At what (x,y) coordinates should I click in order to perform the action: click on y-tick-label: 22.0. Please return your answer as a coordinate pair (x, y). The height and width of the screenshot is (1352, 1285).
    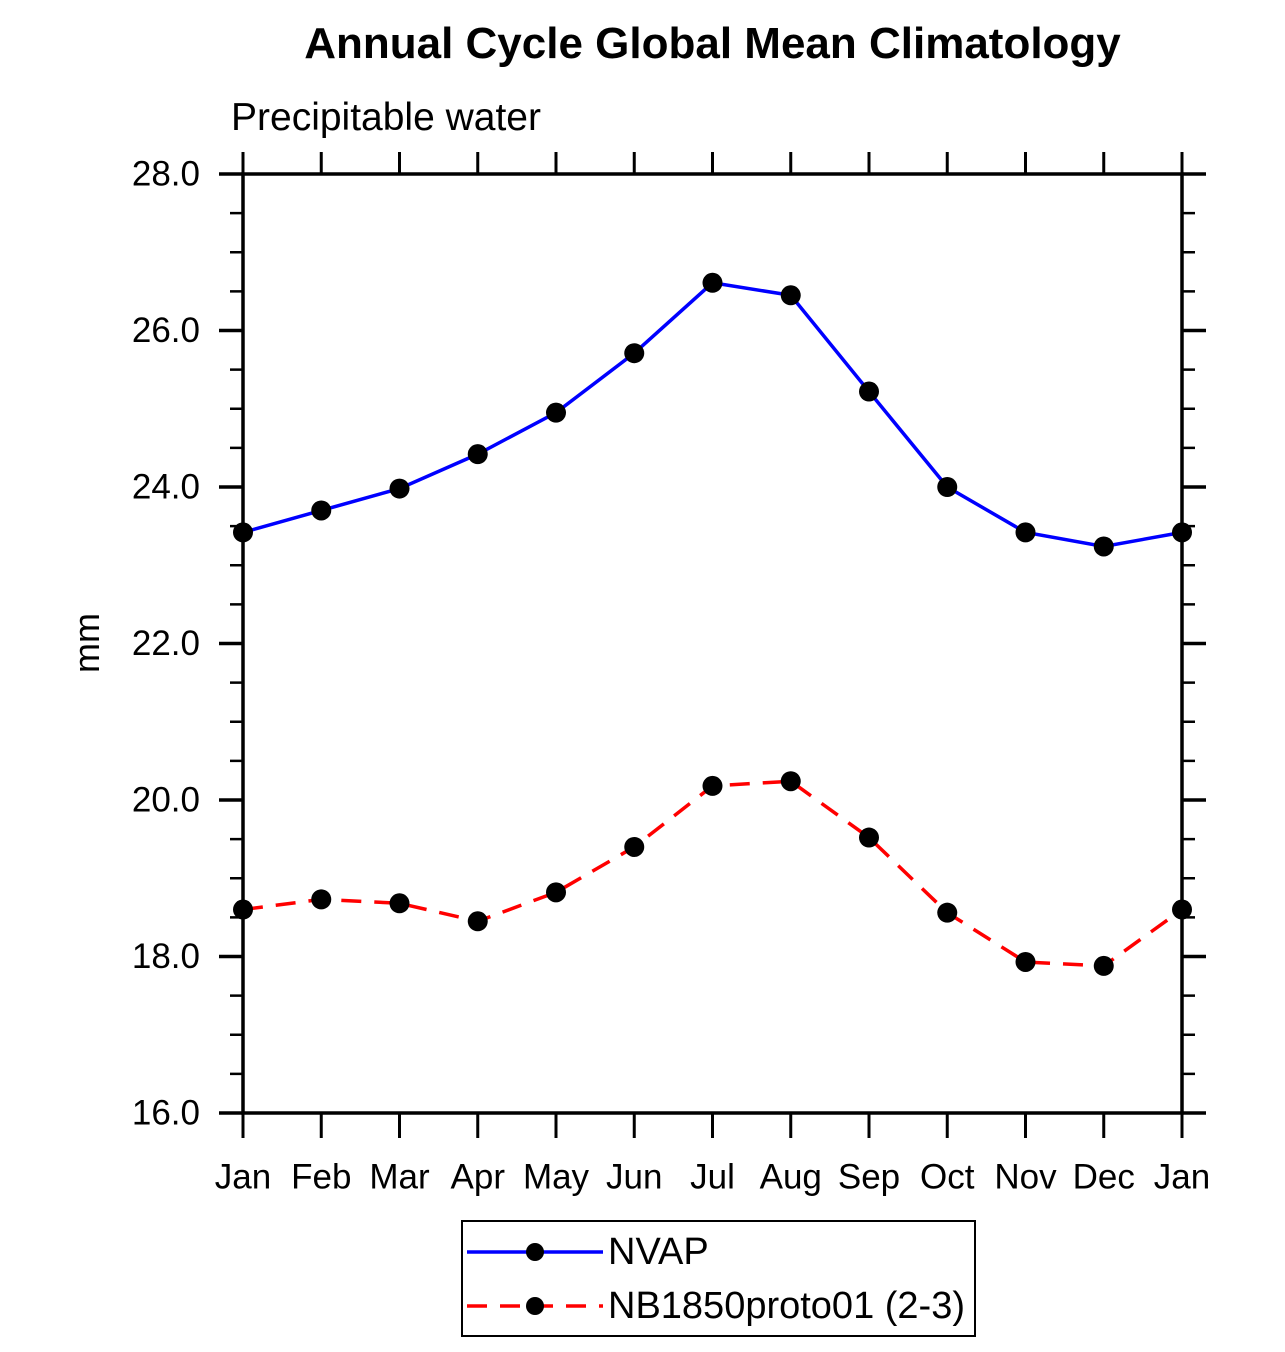
    Looking at the image, I should click on (166, 643).